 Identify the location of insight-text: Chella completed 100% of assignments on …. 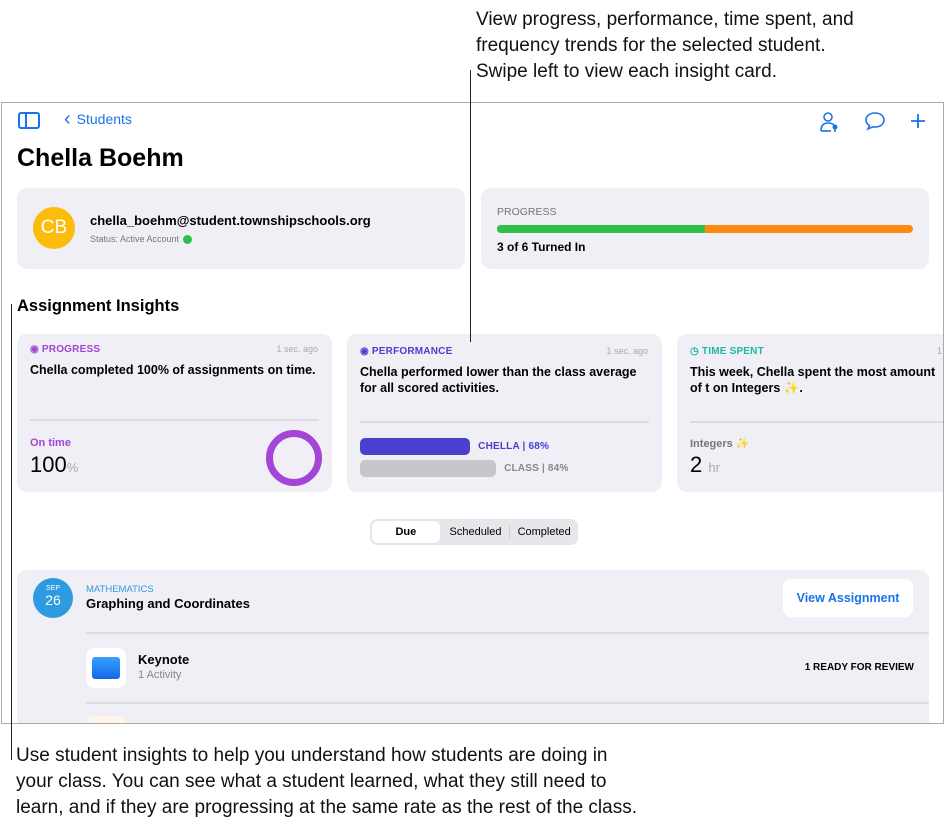
(173, 370).